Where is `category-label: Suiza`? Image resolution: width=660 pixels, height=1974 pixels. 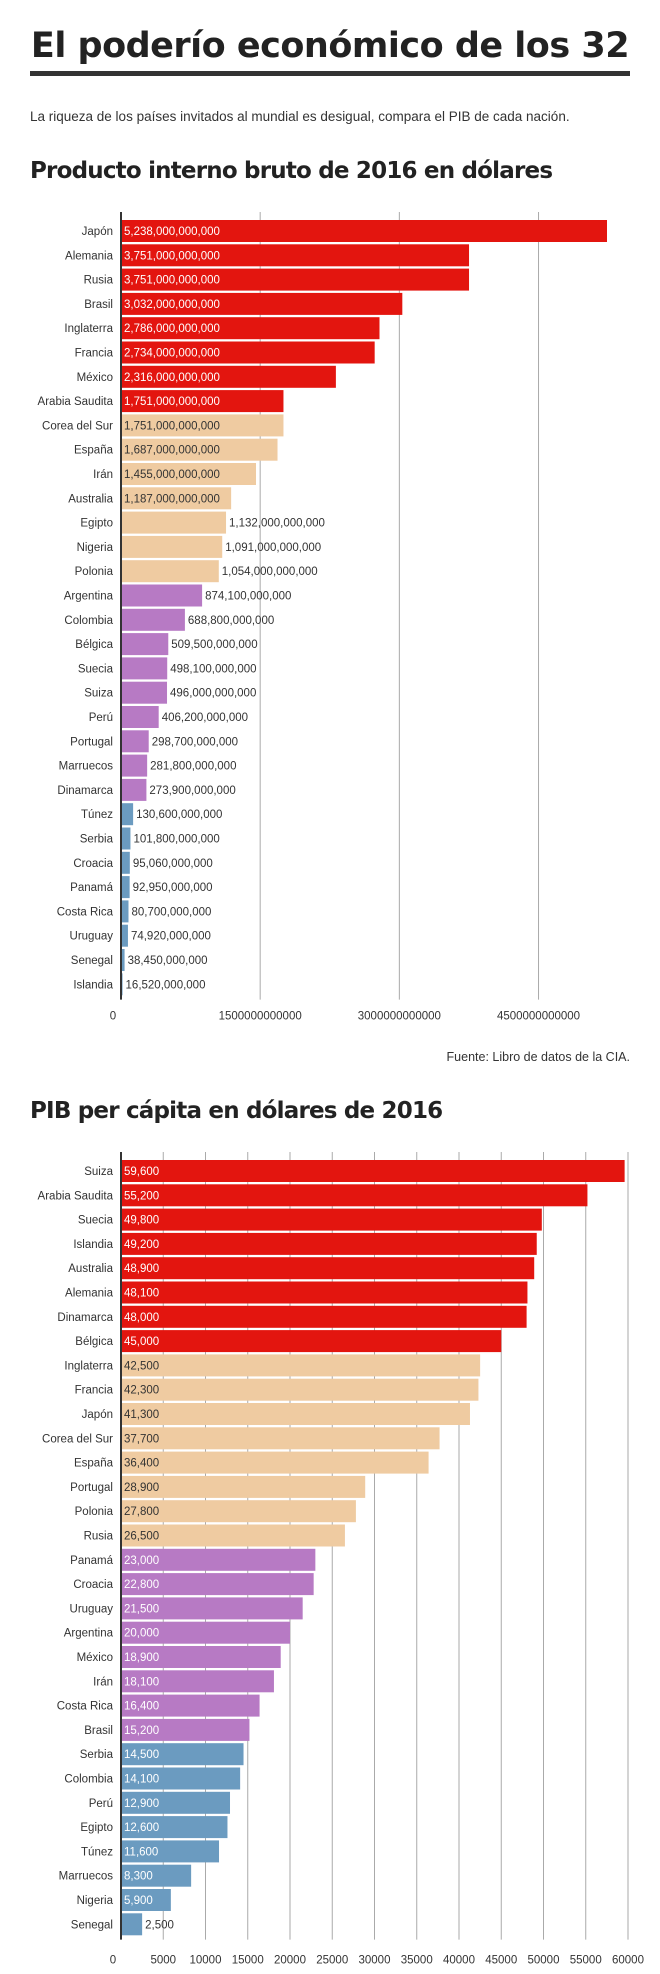 category-label: Suiza is located at coordinates (98, 694).